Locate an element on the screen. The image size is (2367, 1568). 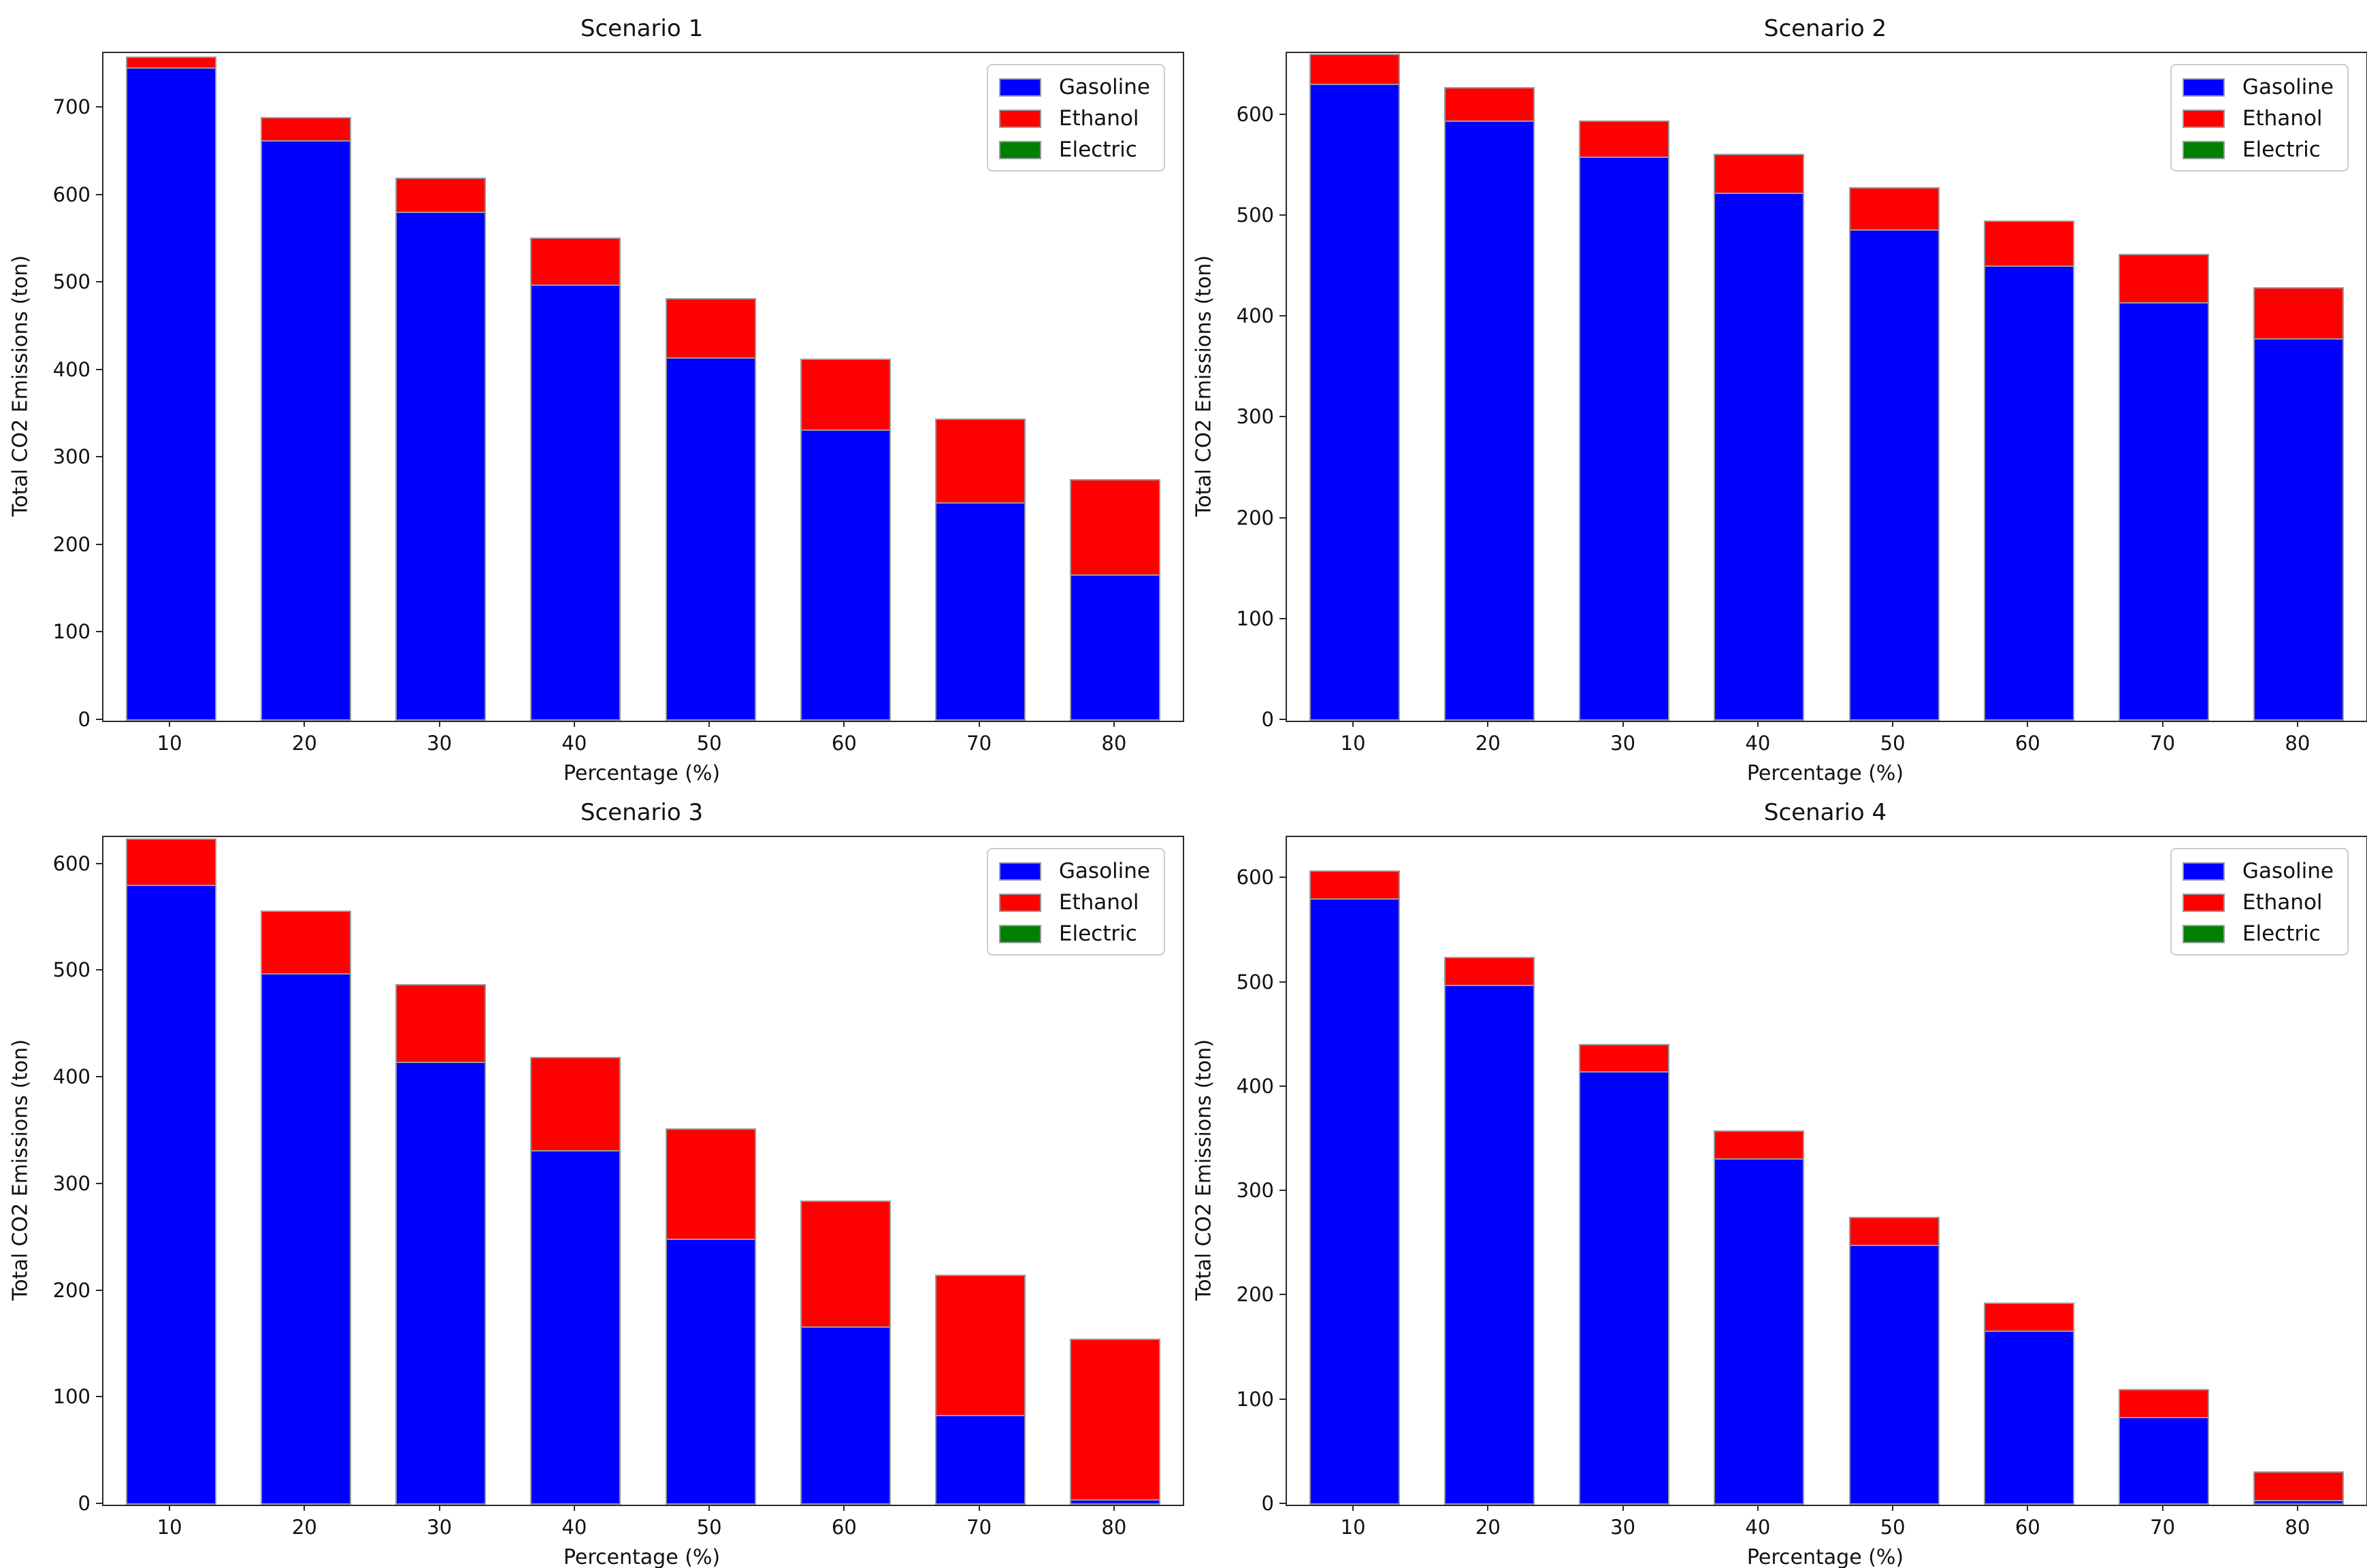
chart-title: Scenario 2 is located at coordinates (1825, 28).